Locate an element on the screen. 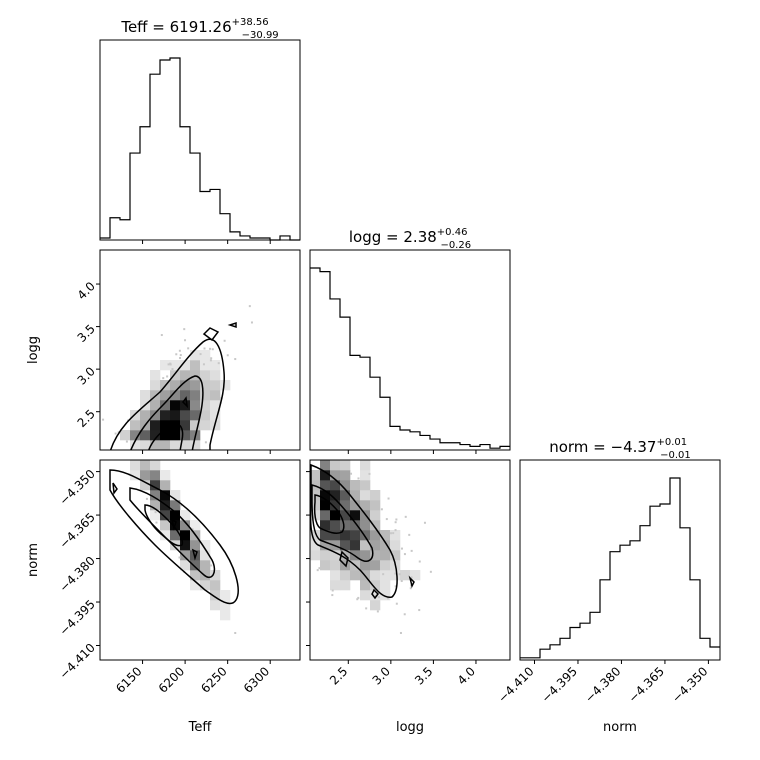  panel-teff-vs-logg is located at coordinates (200, 350).